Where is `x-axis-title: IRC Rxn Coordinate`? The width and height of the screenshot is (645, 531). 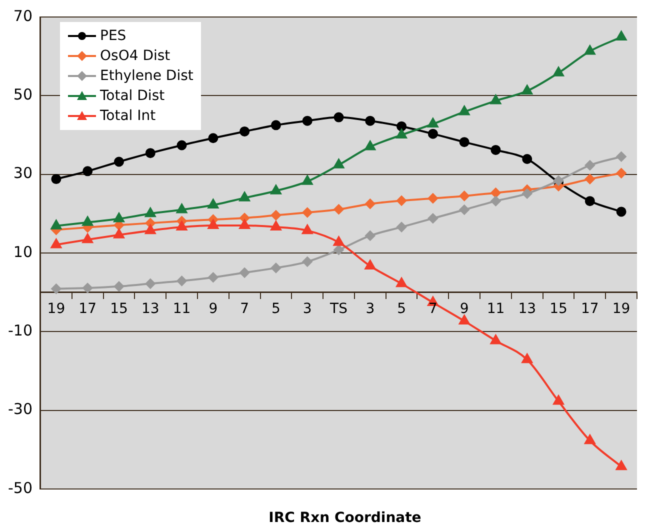
x-axis-title: IRC Rxn Coordinate is located at coordinates (345, 518).